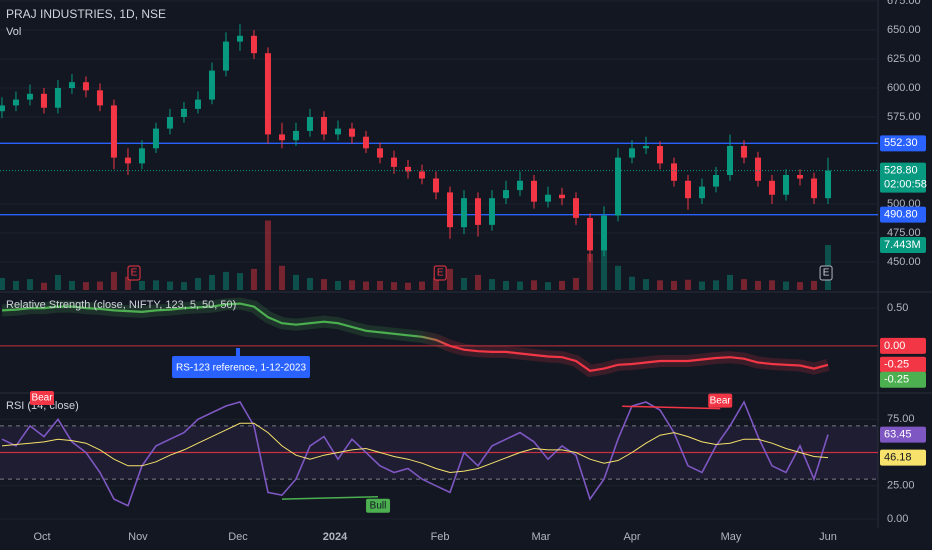 The width and height of the screenshot is (932, 550). Describe the element at coordinates (904, 233) in the screenshot. I see `y-tick-label: 475.00` at that location.